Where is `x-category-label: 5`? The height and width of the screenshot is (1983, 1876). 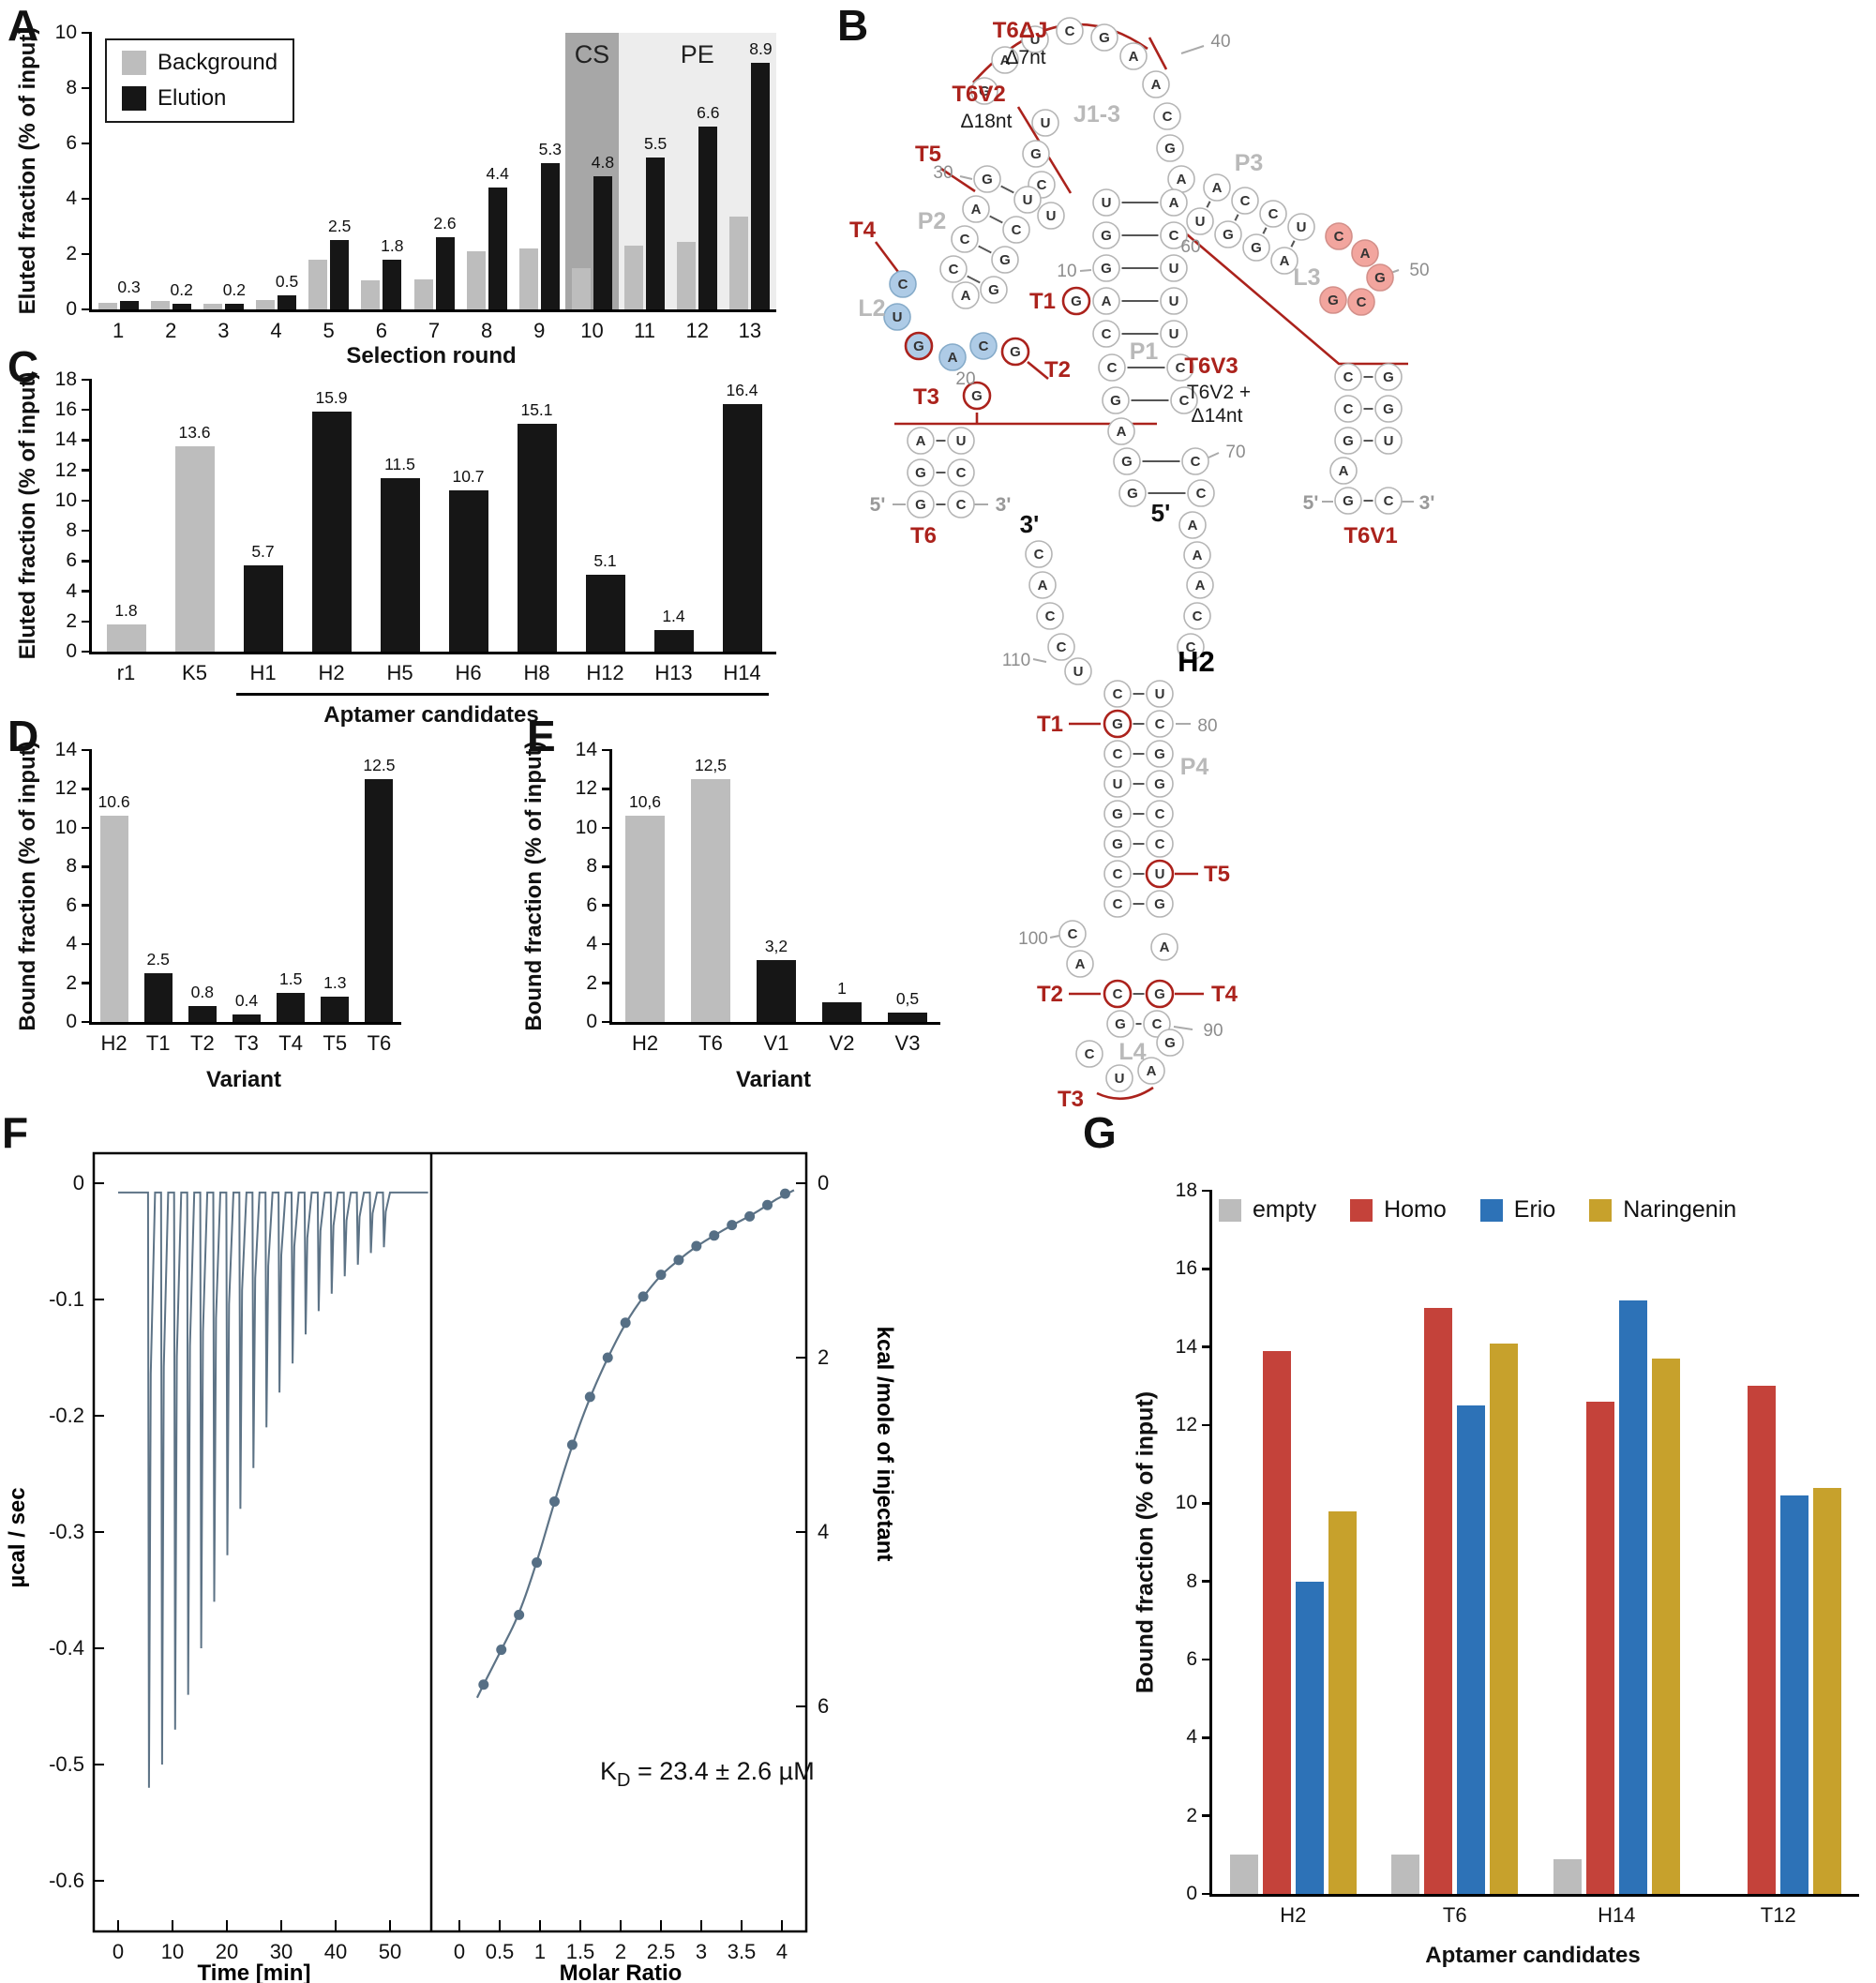
x-category-label: 5 is located at coordinates (329, 330).